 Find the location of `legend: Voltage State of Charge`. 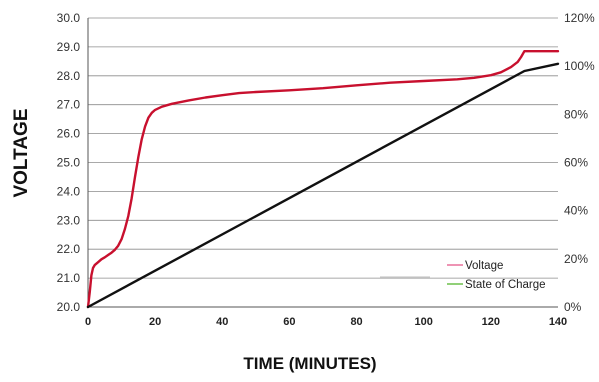

legend: Voltage State of Charge is located at coordinates (463, 275).